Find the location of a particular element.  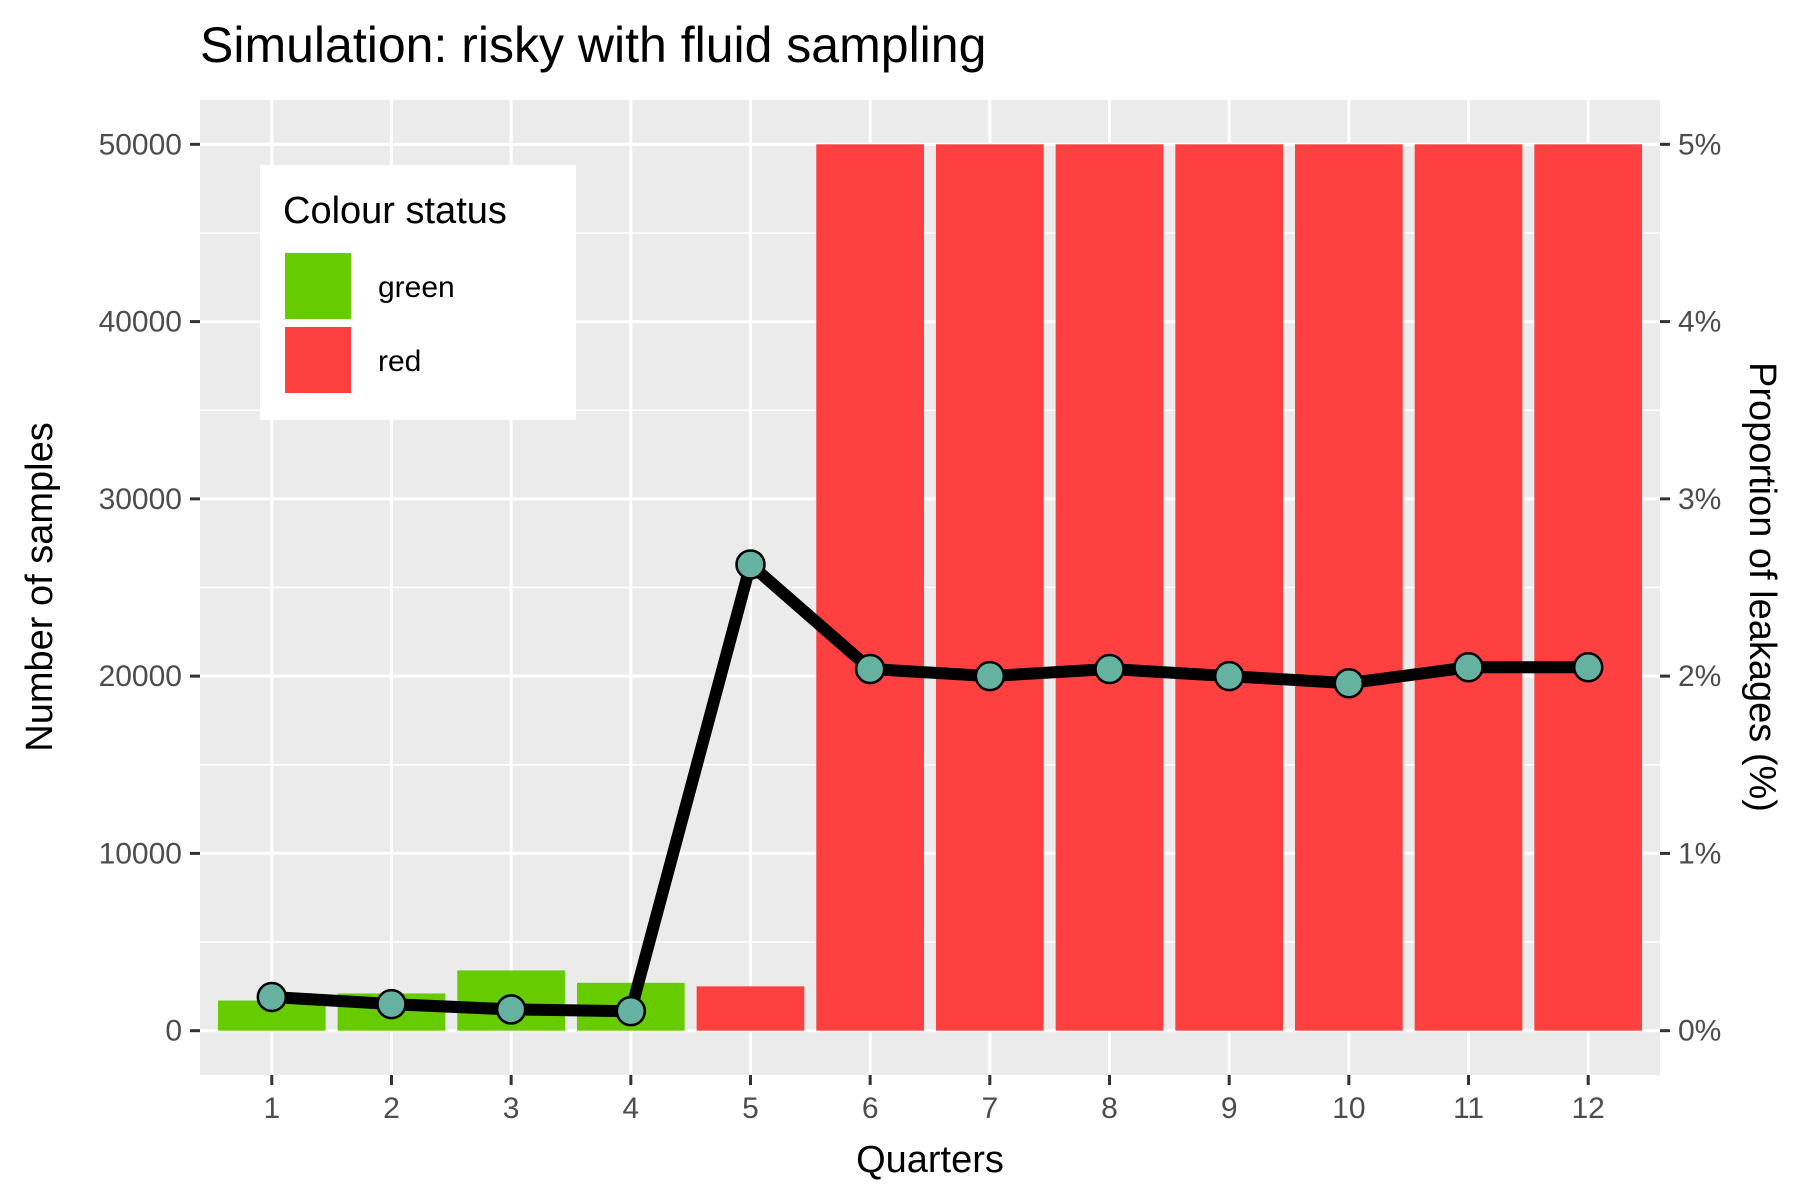

x-tick-label: 12 is located at coordinates (1588, 1108).